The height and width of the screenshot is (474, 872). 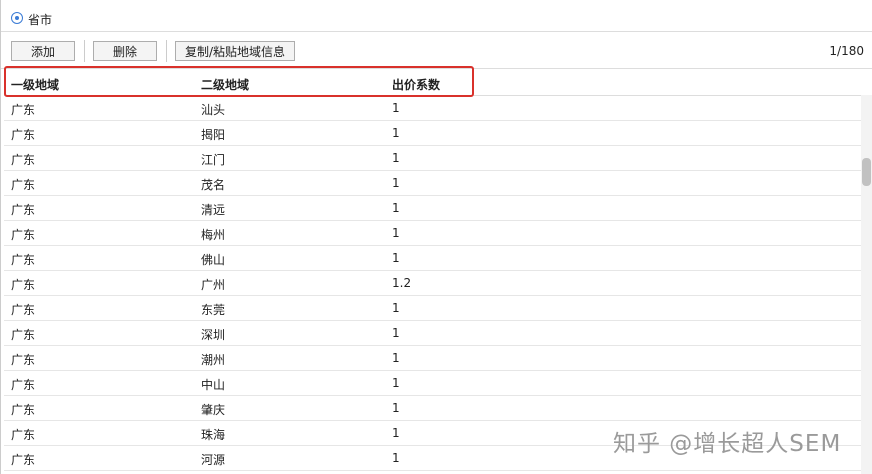 I want to click on table-cell: 深圳, so click(x=213, y=335).